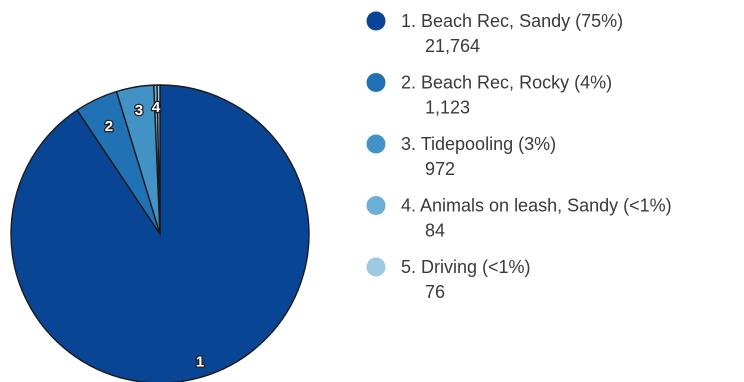 This screenshot has height=382, width=744. I want to click on legend-value-4: 84, so click(435, 231).